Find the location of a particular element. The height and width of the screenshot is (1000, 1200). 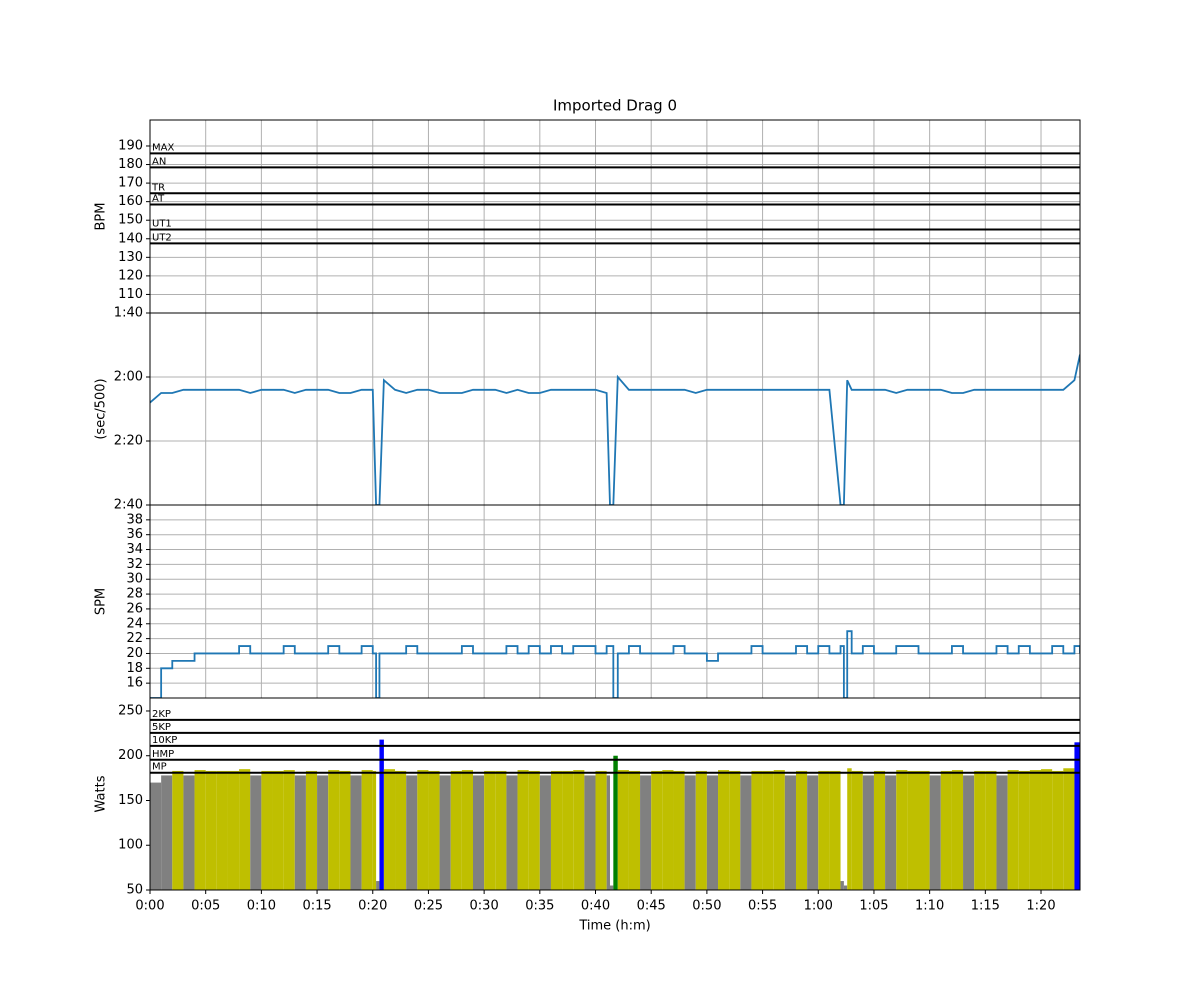

y-tick-label: 110 is located at coordinates (130, 294).